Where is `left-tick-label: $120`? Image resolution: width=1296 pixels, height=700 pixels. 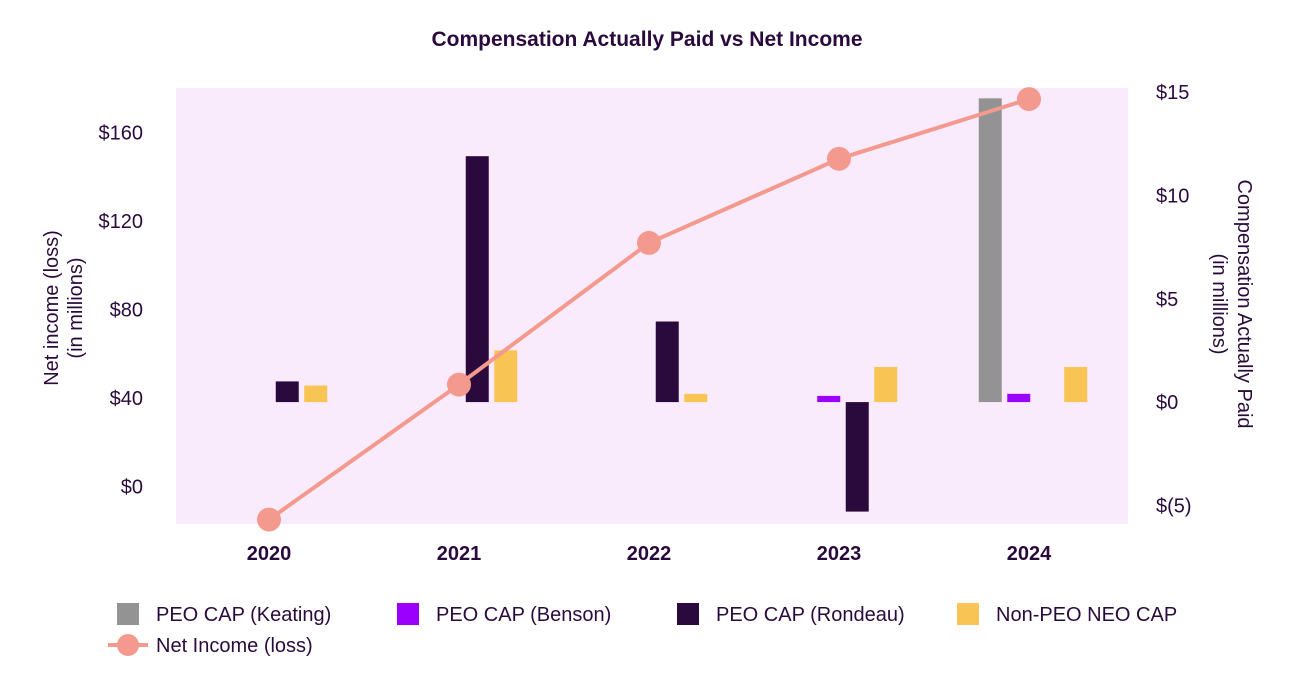
left-tick-label: $120 is located at coordinates (121, 222).